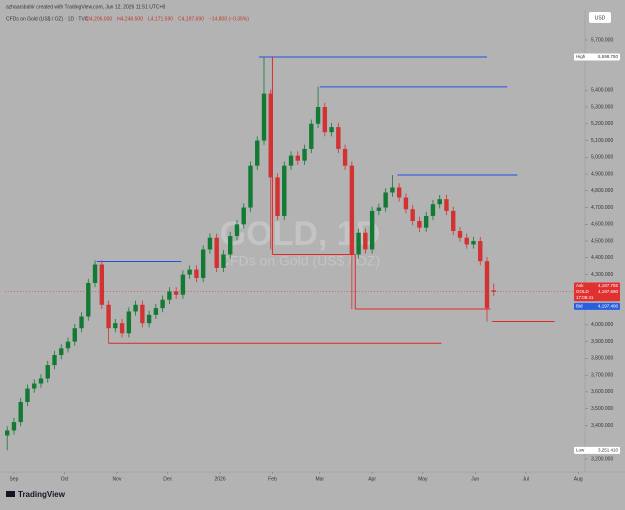 The height and width of the screenshot is (510, 625). I want to click on y-tick-label: 4,000.000, so click(602, 325).